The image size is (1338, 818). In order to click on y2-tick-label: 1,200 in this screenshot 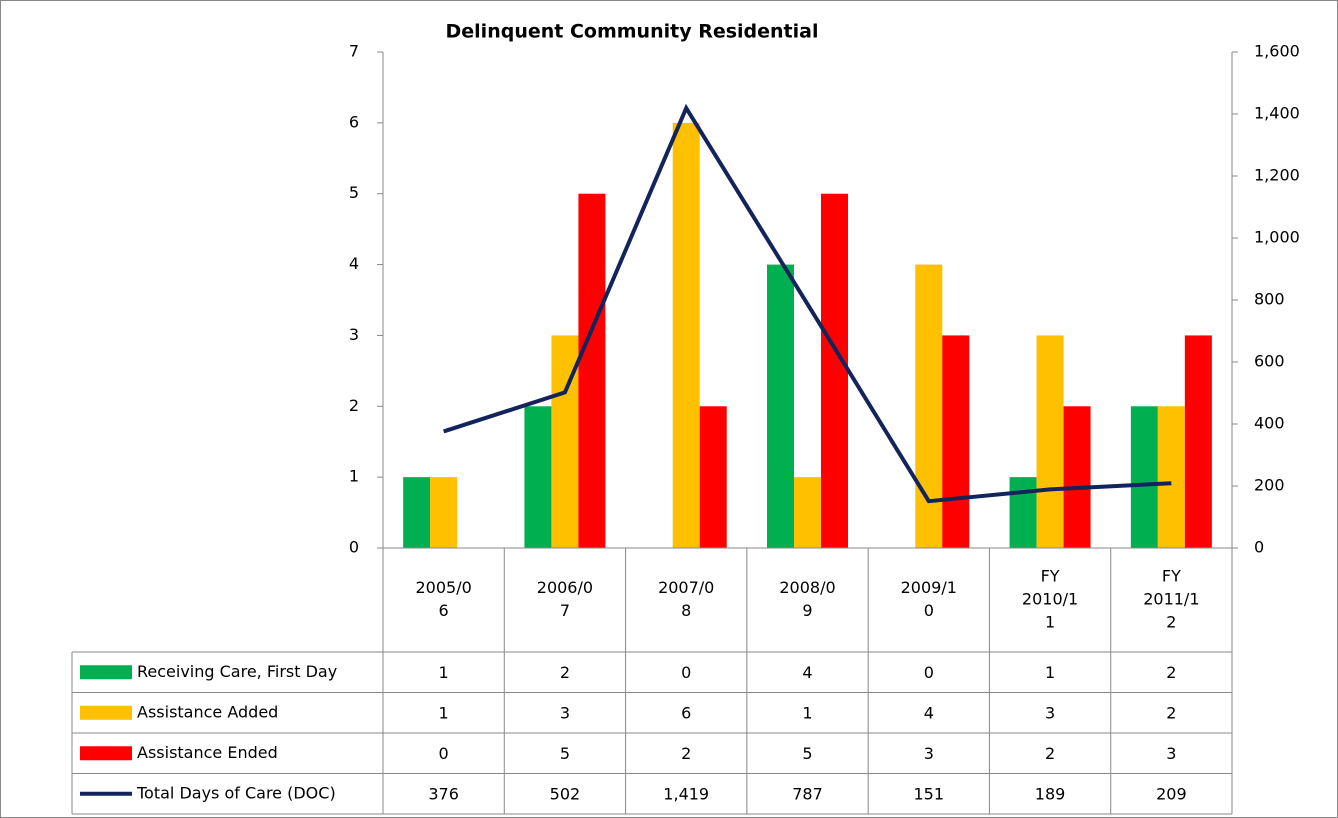, I will do `click(1277, 175)`.